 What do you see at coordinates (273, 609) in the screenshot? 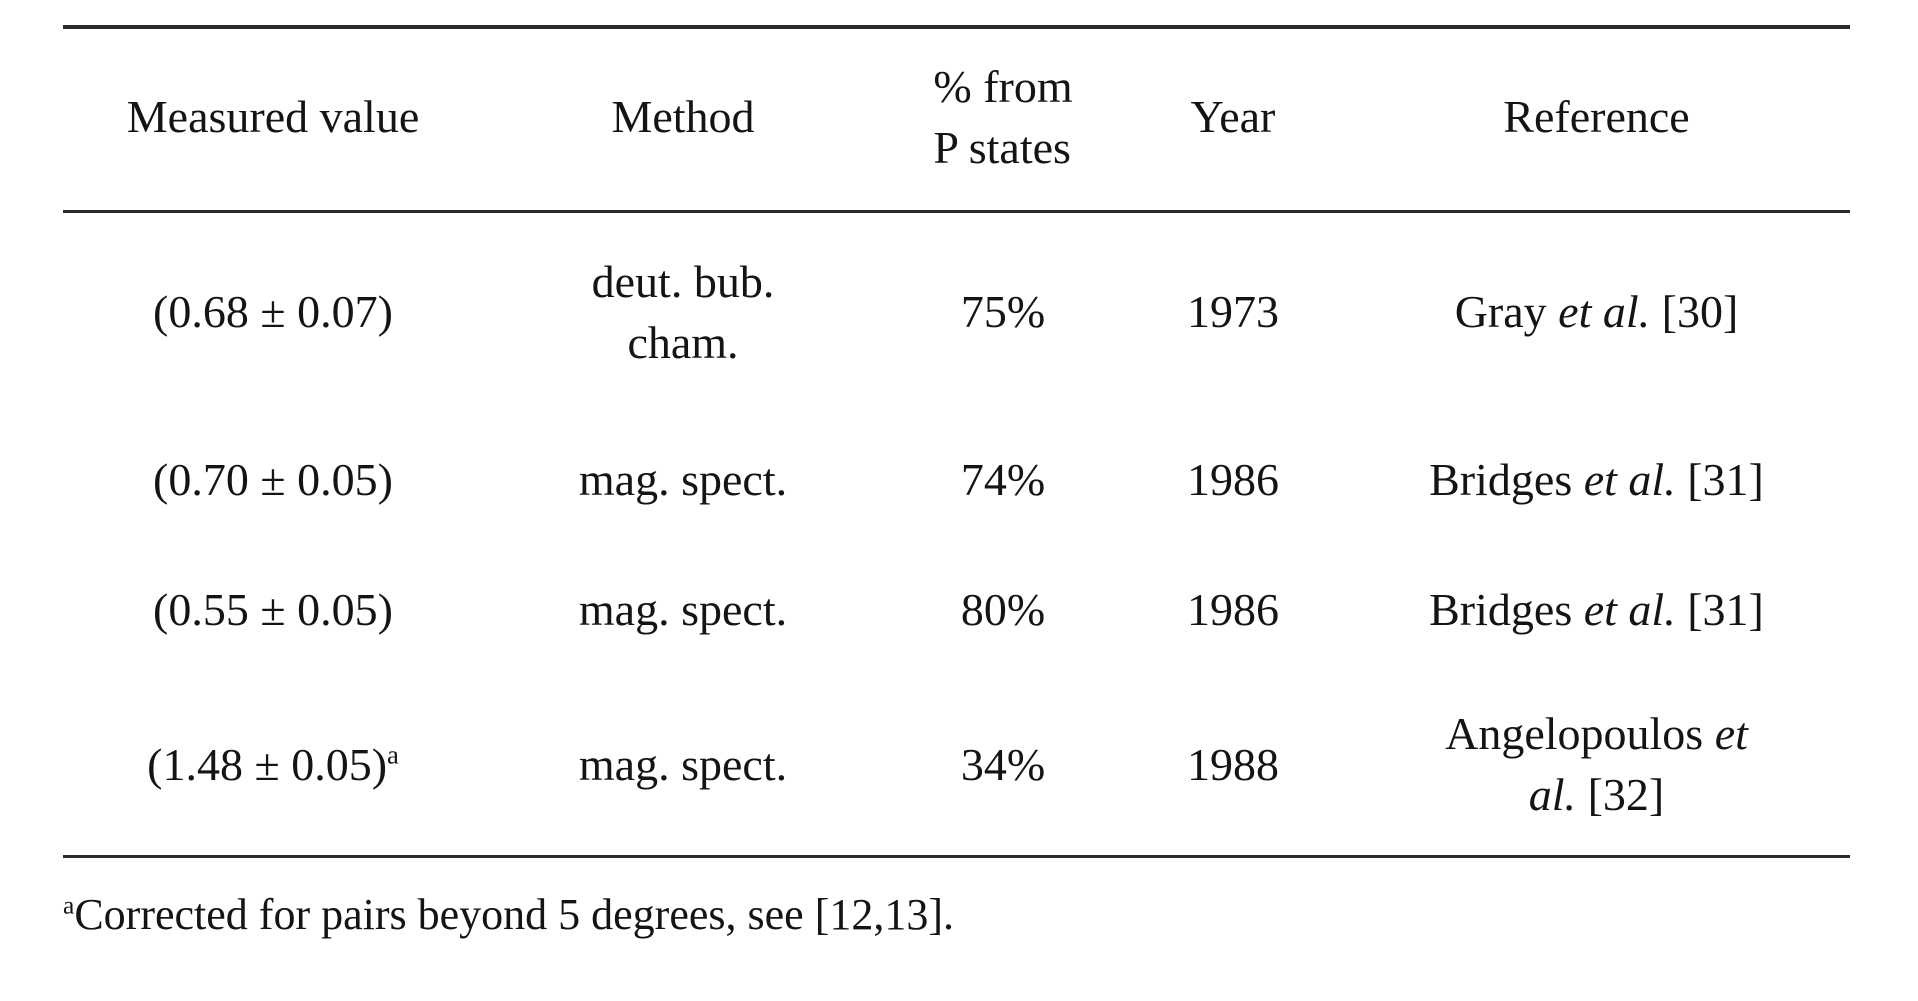
I see `measured-value-cell: (0.55 ± 0.05)` at bounding box center [273, 609].